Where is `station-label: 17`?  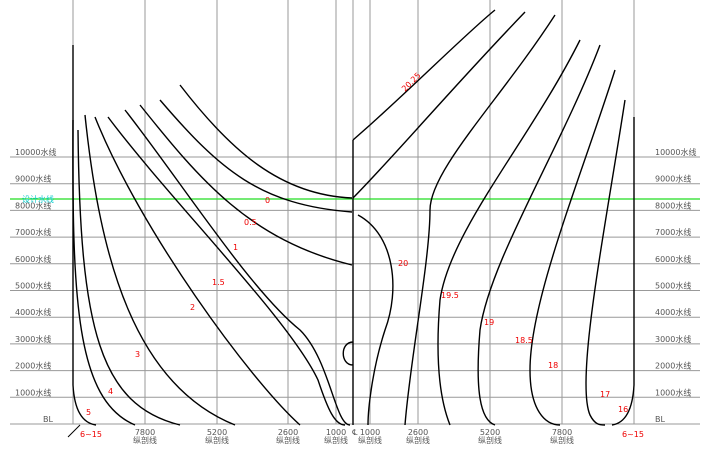
station-label: 17 is located at coordinates (605, 394).